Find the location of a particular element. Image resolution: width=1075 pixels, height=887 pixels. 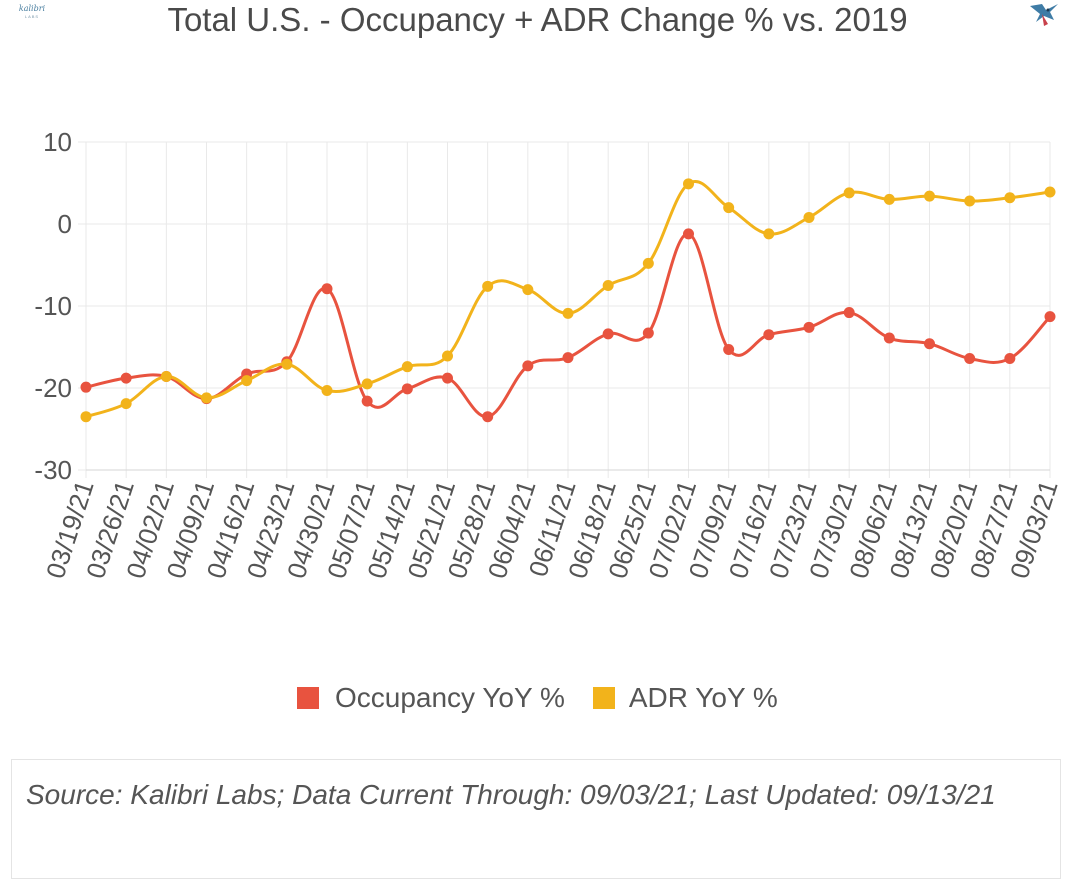

y-tick-label: 10 is located at coordinates (57, 142).